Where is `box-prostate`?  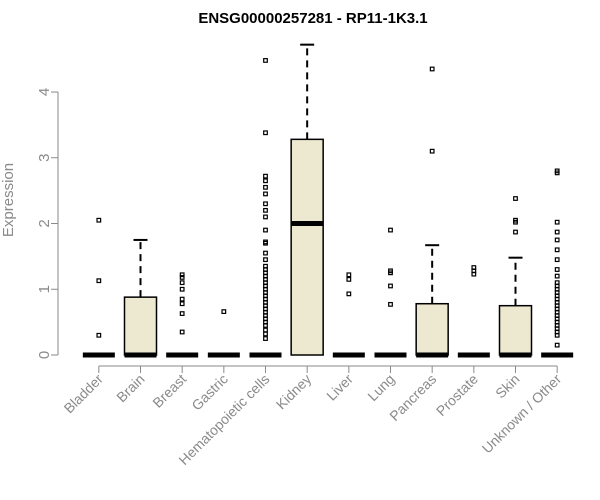
box-prostate is located at coordinates (473, 311).